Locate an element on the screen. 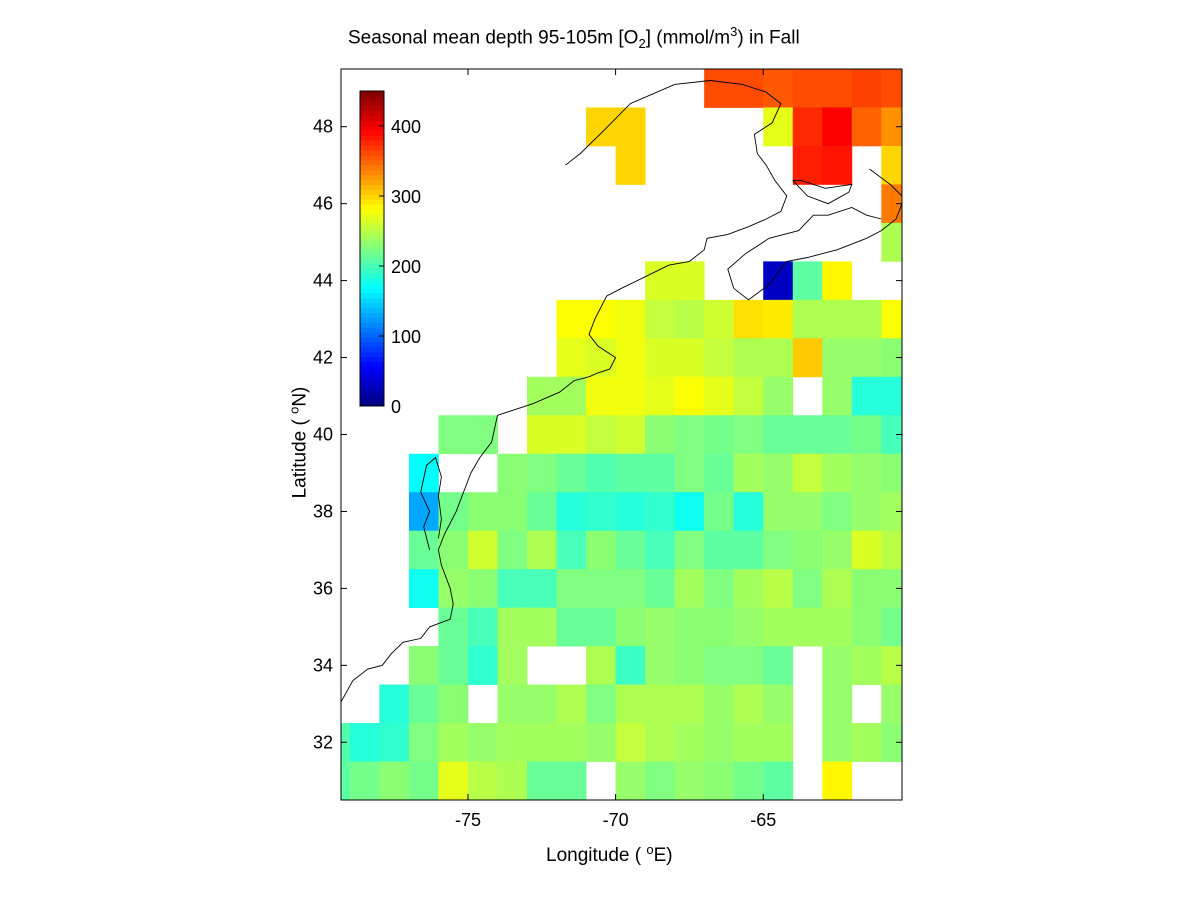 This screenshot has height=900, width=1200. title-superscript: 3 is located at coordinates (734, 31).